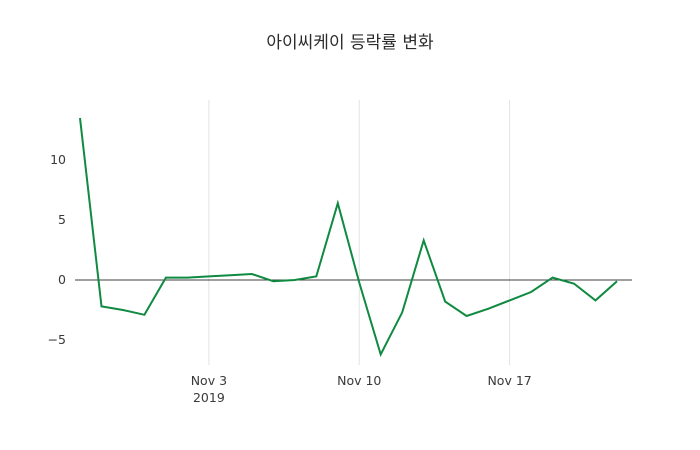 This screenshot has height=450, width=700. I want to click on x-tick-label: Nov 17, so click(509, 380).